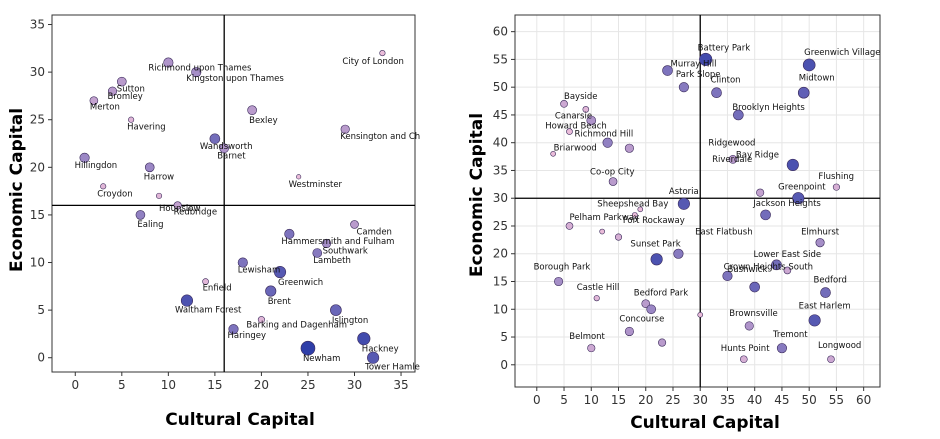 This screenshot has width=940, height=439. I want to click on right-point-label-43: Tremont, so click(790, 335).